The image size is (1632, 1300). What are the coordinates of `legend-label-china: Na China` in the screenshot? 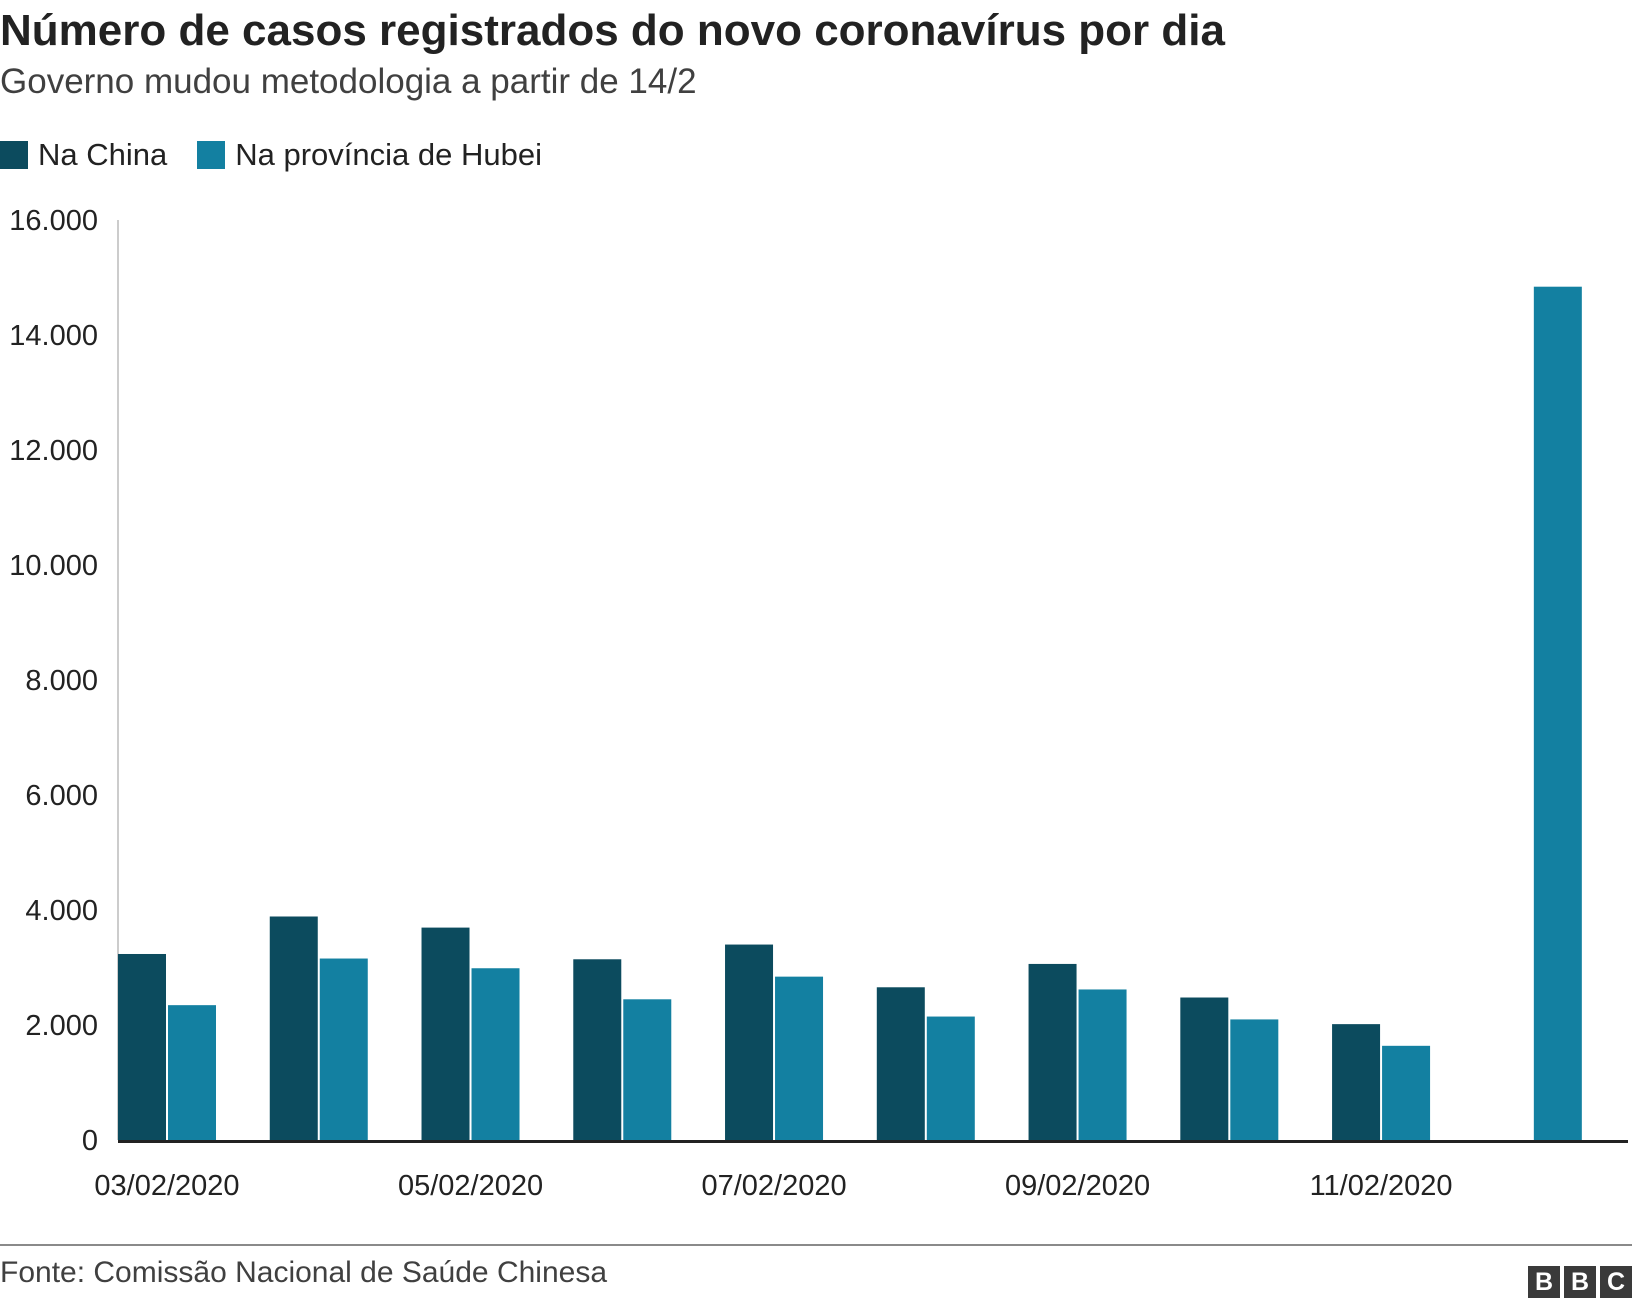 It's located at (103, 154).